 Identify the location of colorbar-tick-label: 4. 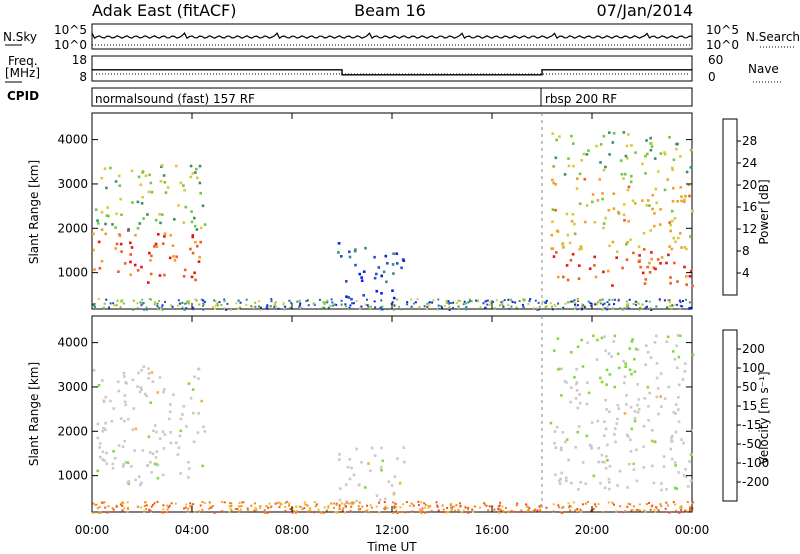
(746, 273).